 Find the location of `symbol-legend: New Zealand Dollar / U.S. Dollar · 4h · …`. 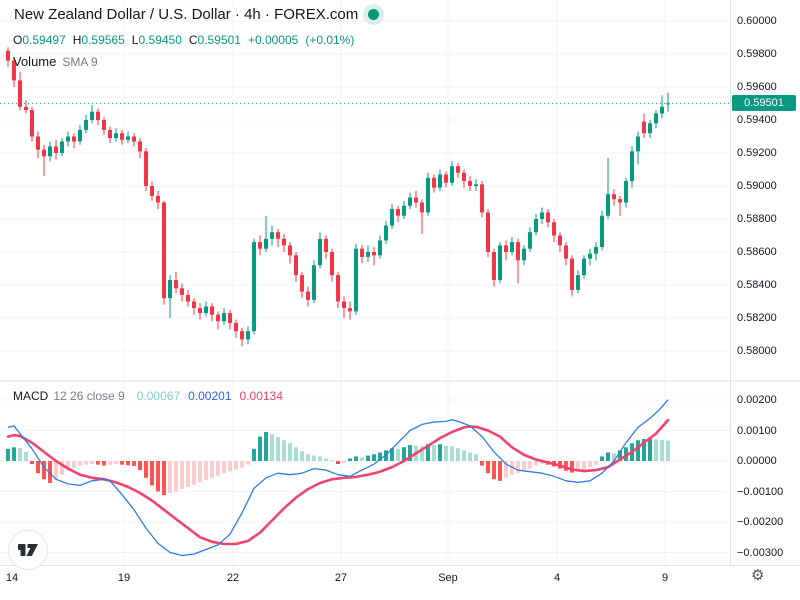

symbol-legend: New Zealand Dollar / U.S. Dollar · 4h · … is located at coordinates (197, 14).